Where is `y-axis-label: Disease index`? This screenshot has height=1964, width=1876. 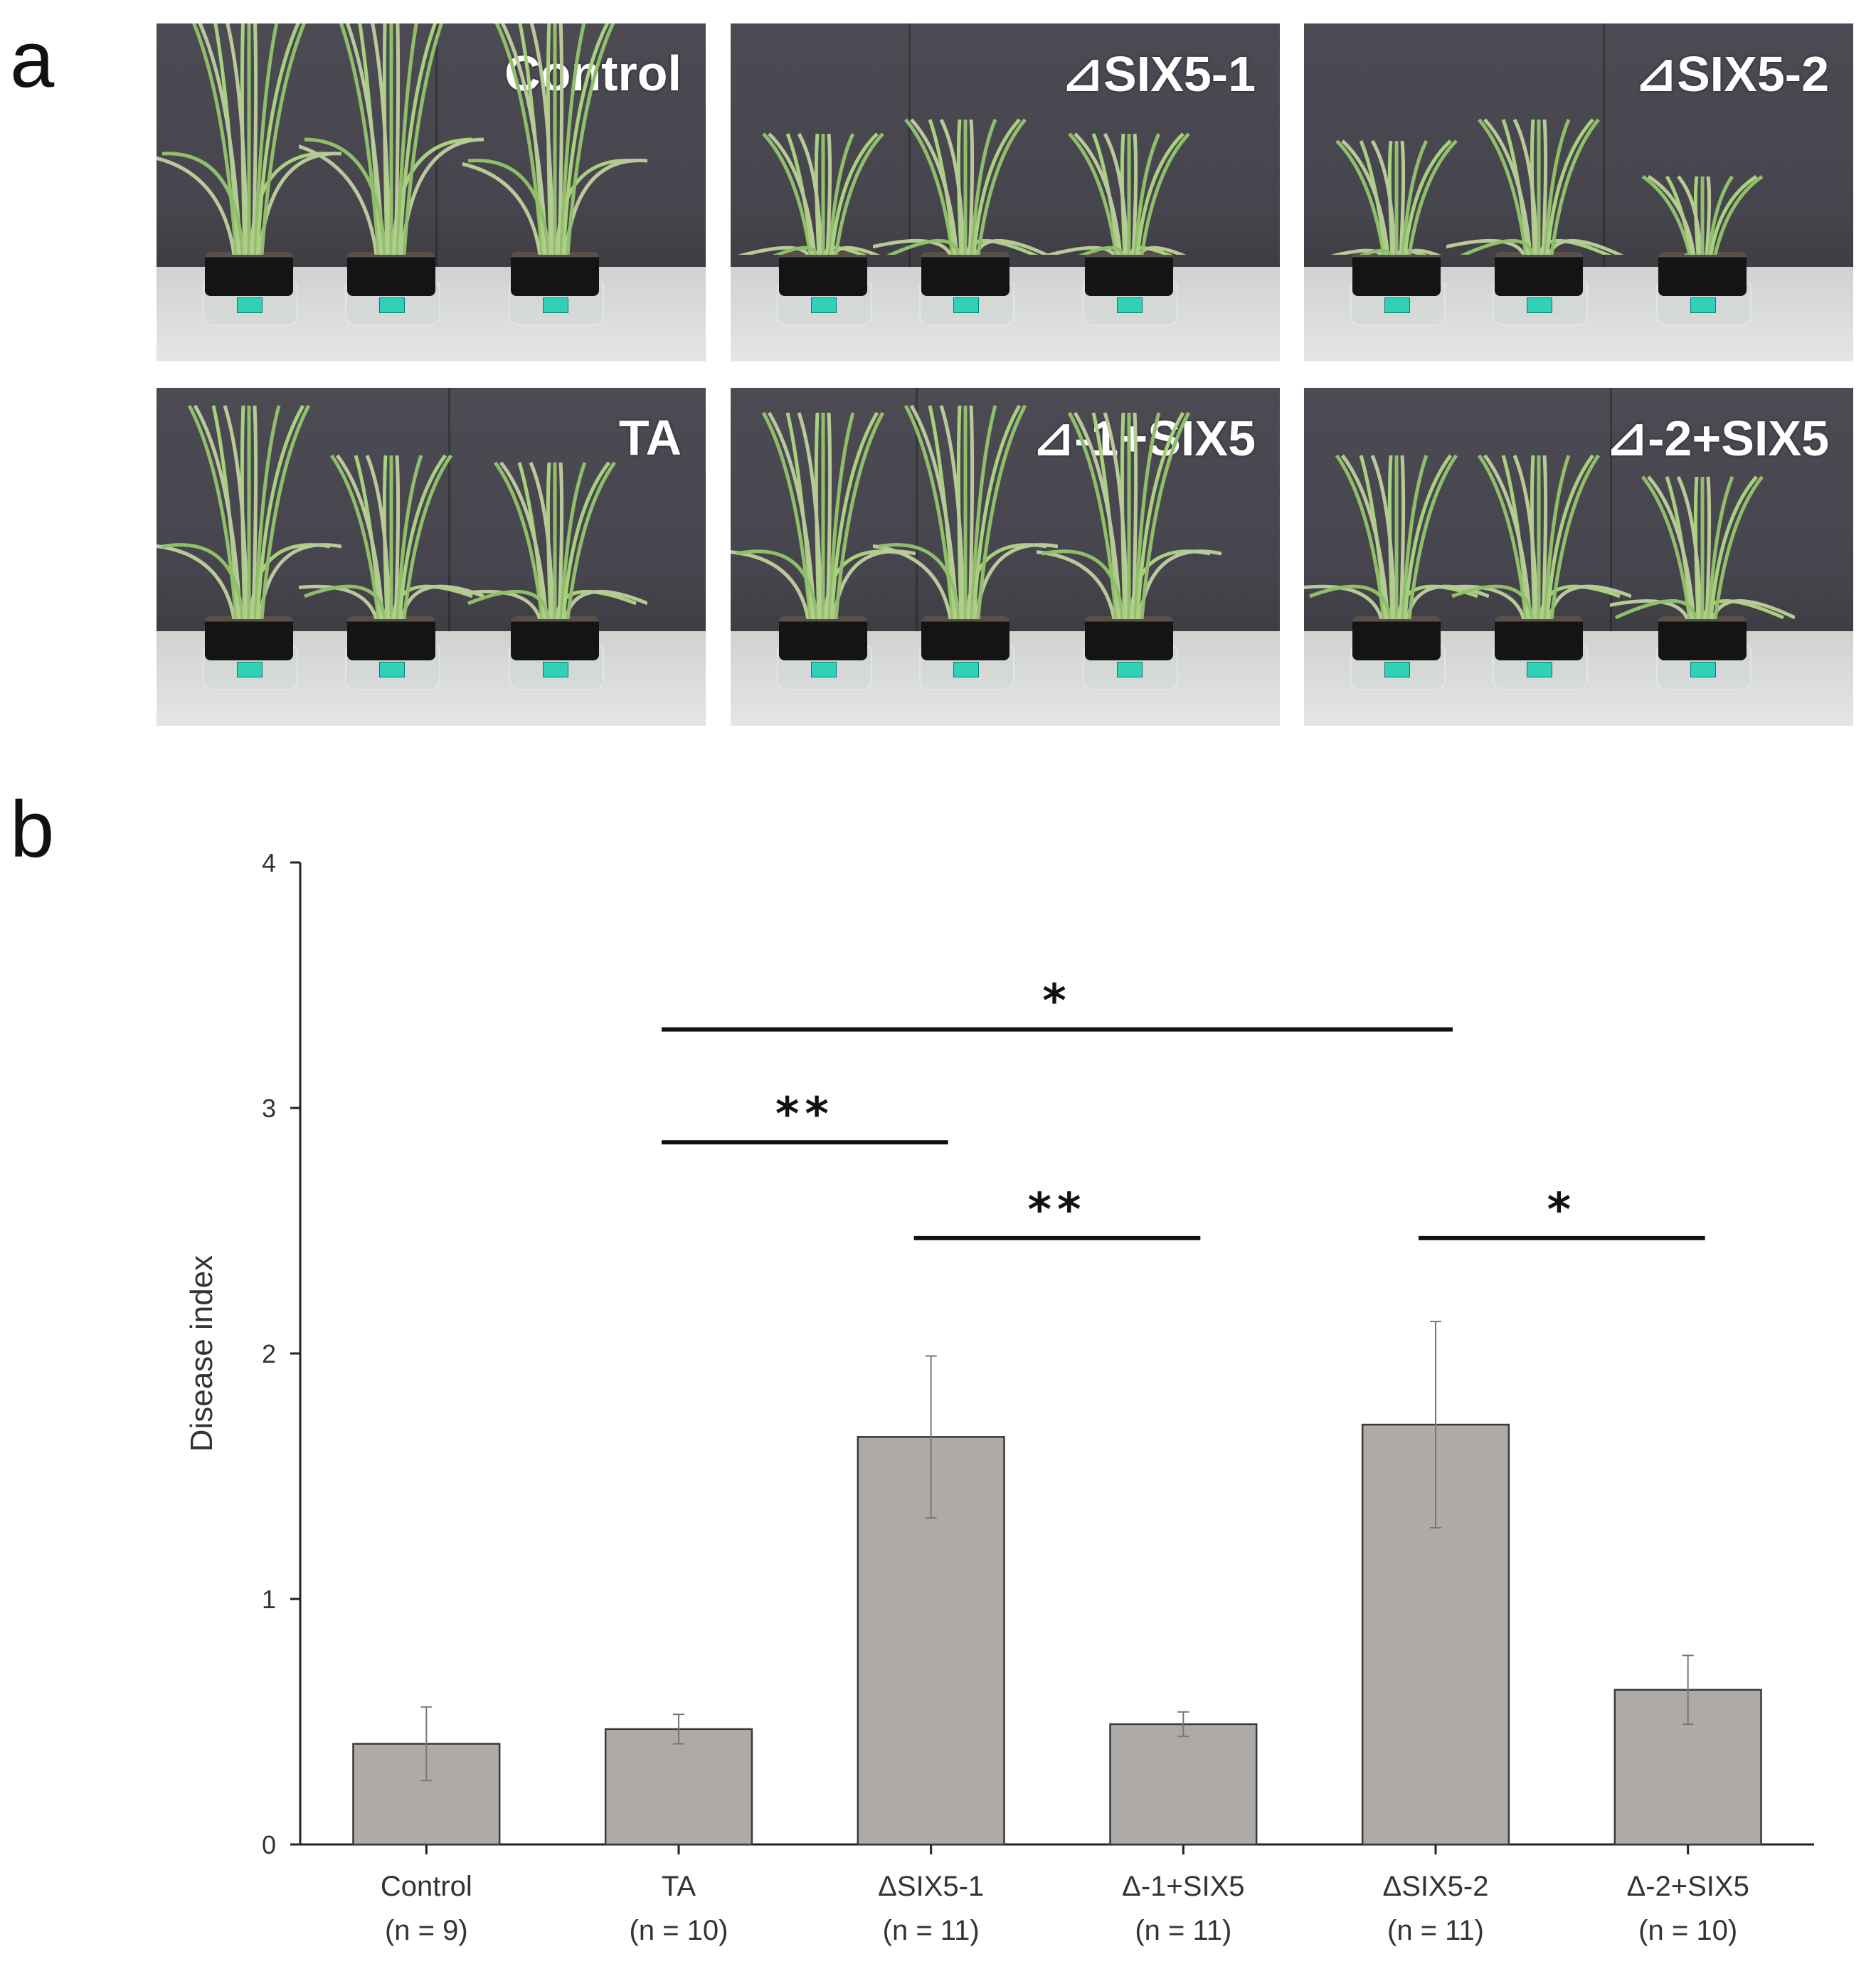
y-axis-label: Disease index is located at coordinates (201, 1353).